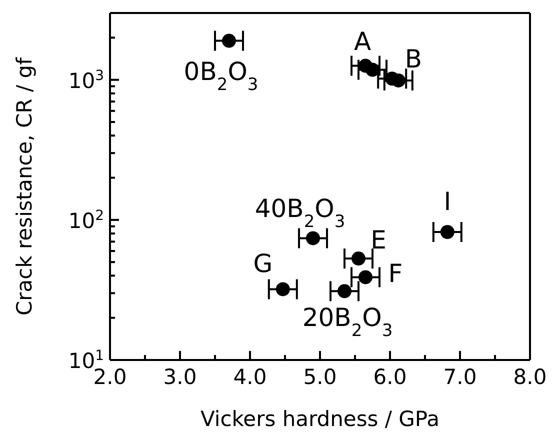  What do you see at coordinates (180, 377) in the screenshot?
I see `x-tick-label: 3.0` at bounding box center [180, 377].